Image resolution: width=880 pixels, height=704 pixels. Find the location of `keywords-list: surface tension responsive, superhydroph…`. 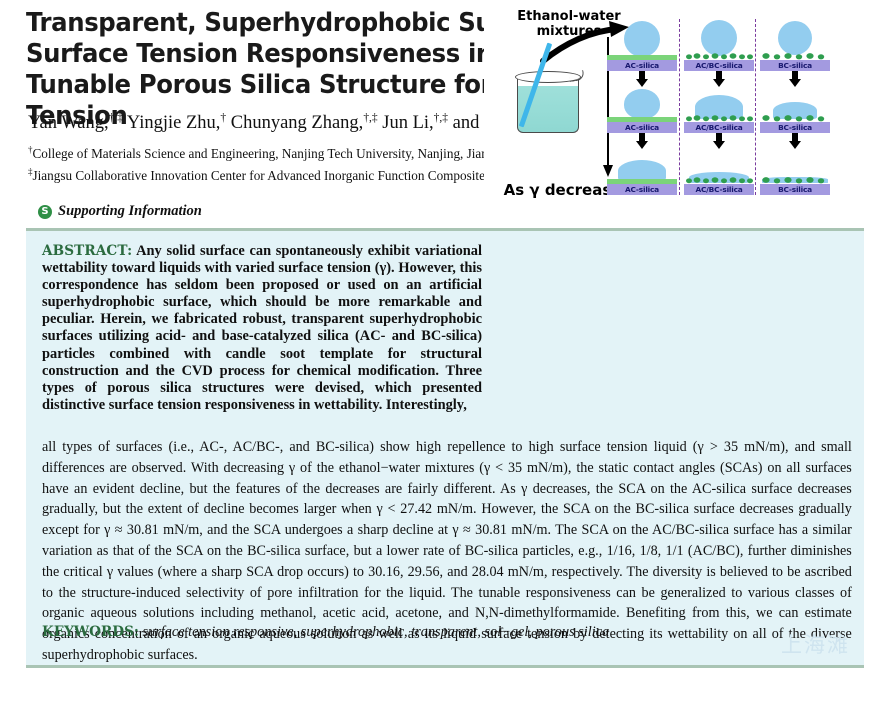

keywords-list: surface tension responsive, superhydroph… is located at coordinates (376, 632).